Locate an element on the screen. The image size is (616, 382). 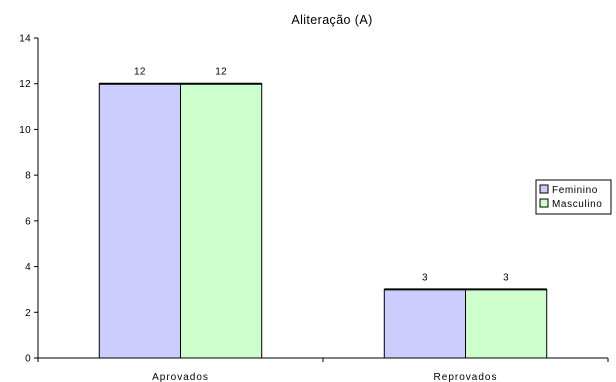
y-tick-label: 4 is located at coordinates (28, 267).